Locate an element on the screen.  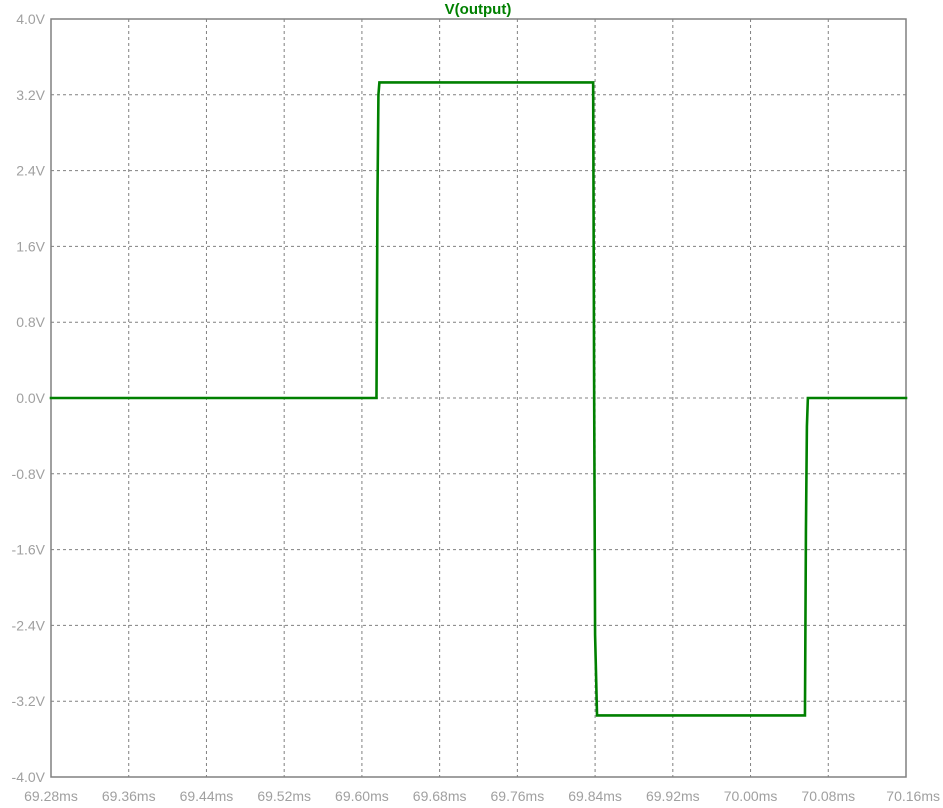
x-tick-label: 70.16ms is located at coordinates (913, 796).